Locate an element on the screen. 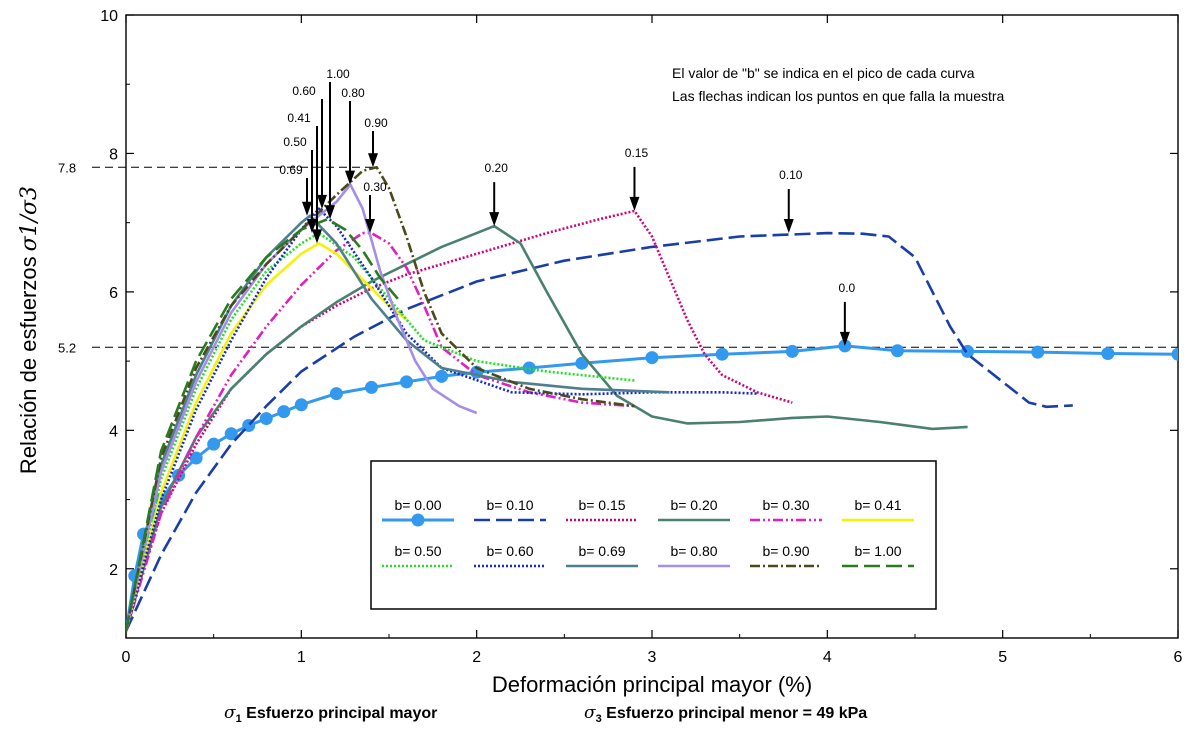 The image size is (1188, 752). y-tick-label: 10 is located at coordinates (109, 16).